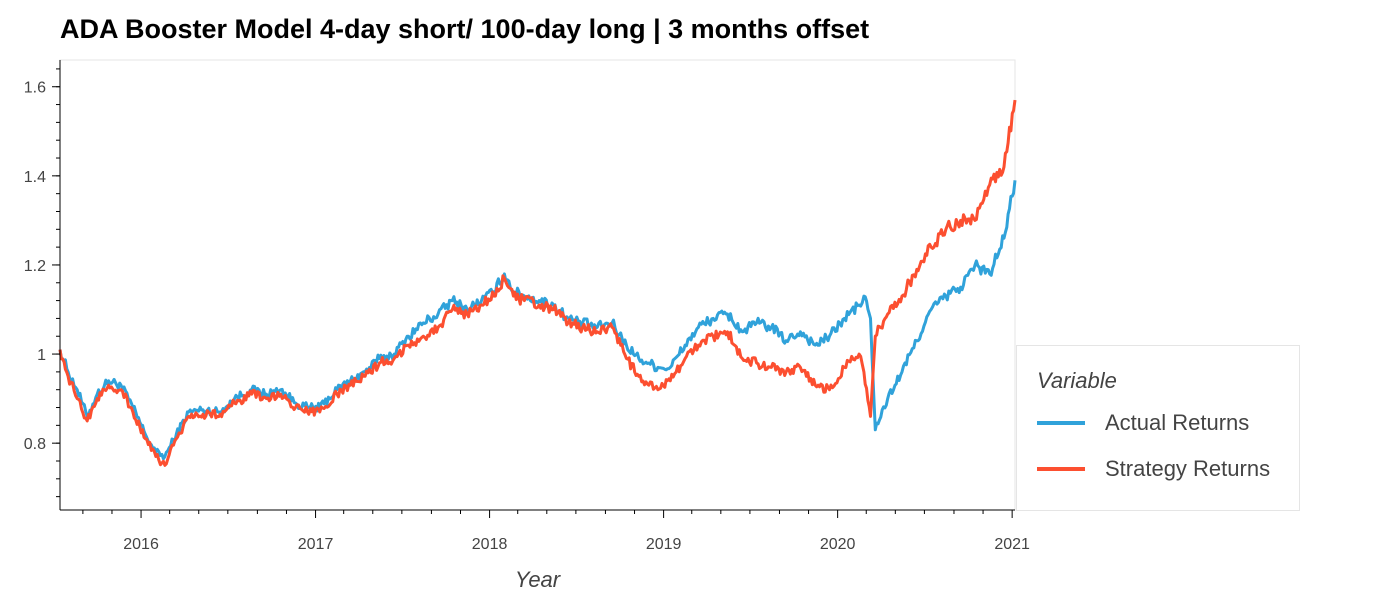  Describe the element at coordinates (538, 579) in the screenshot. I see `x-axis-label: Year` at that location.